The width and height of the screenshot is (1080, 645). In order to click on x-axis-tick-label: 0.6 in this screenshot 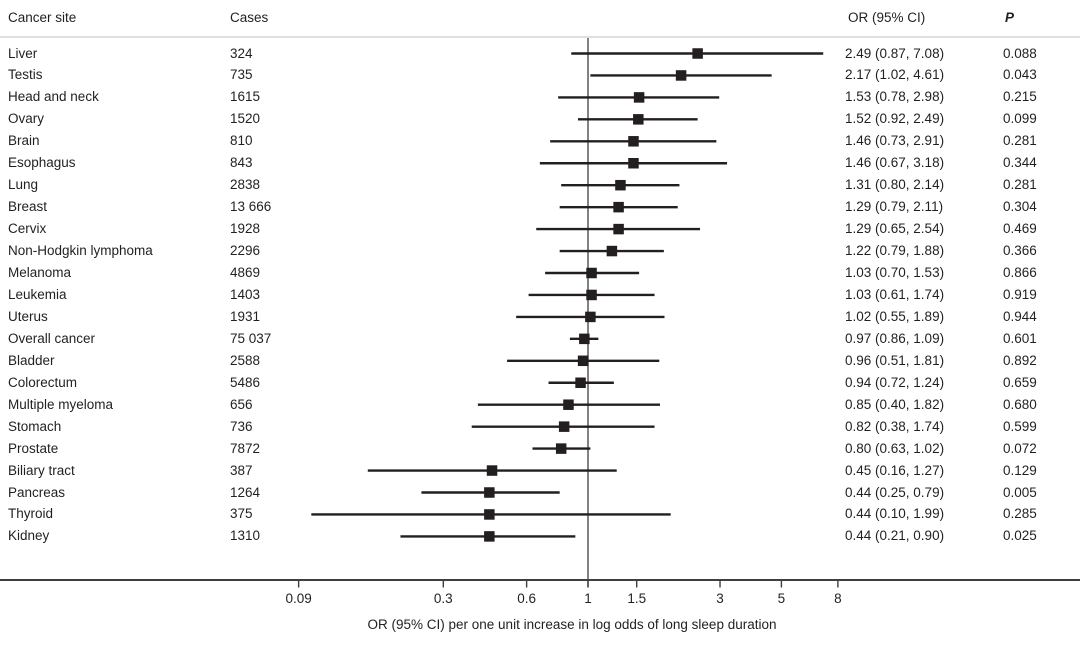, I will do `click(526, 598)`.